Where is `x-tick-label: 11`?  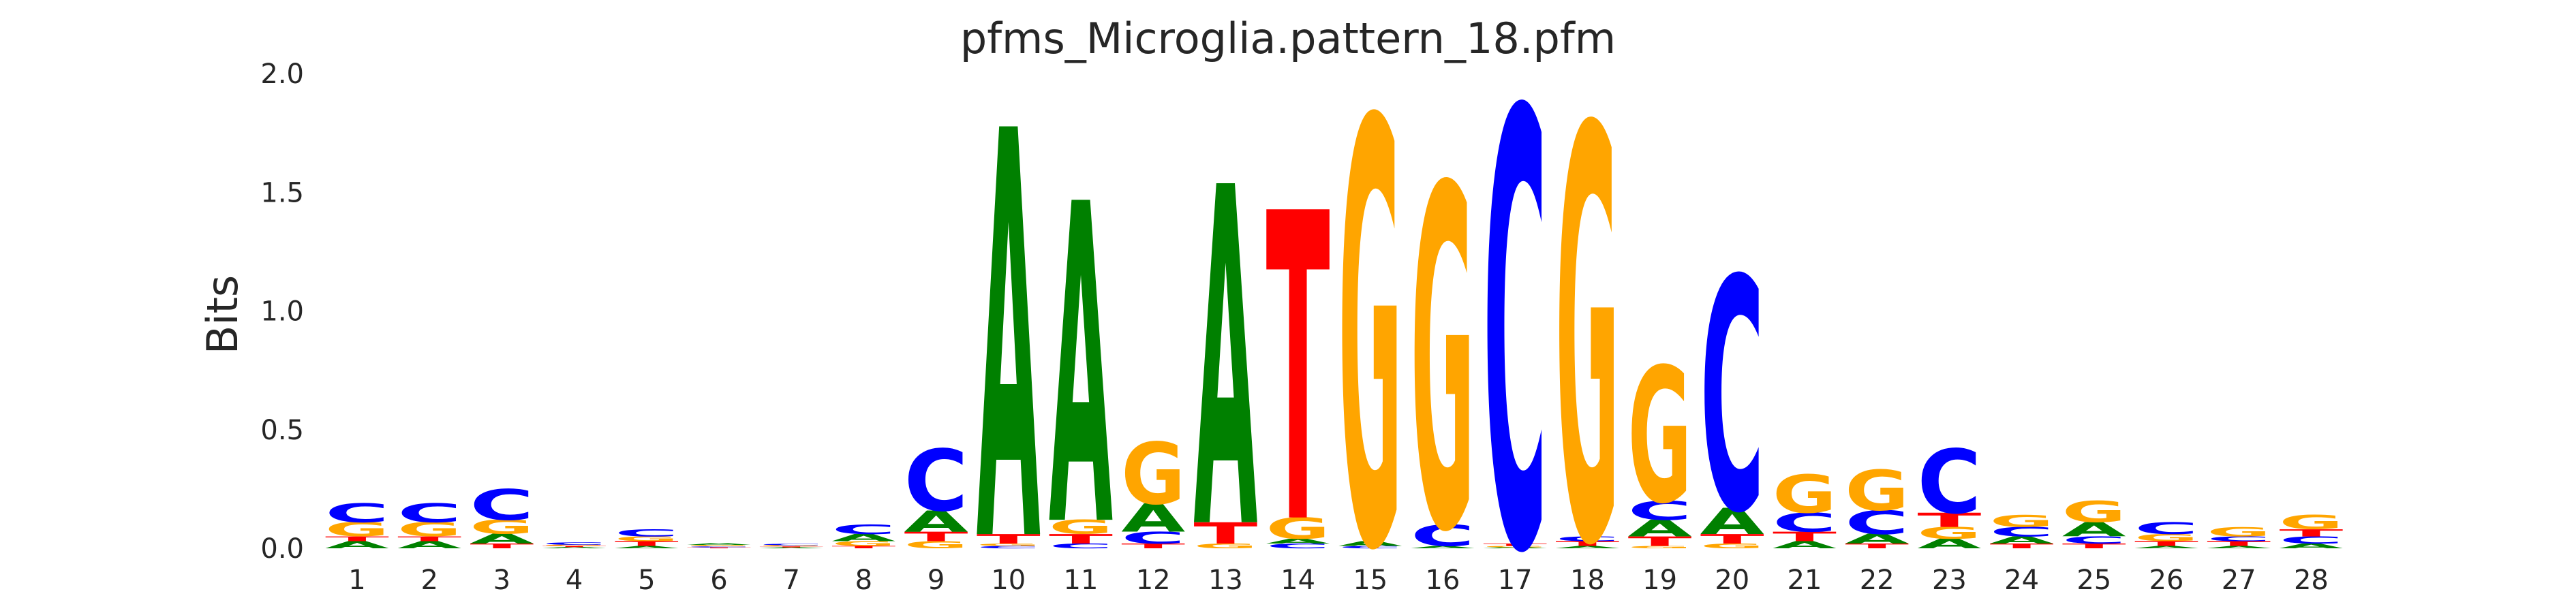 x-tick-label: 11 is located at coordinates (1081, 580).